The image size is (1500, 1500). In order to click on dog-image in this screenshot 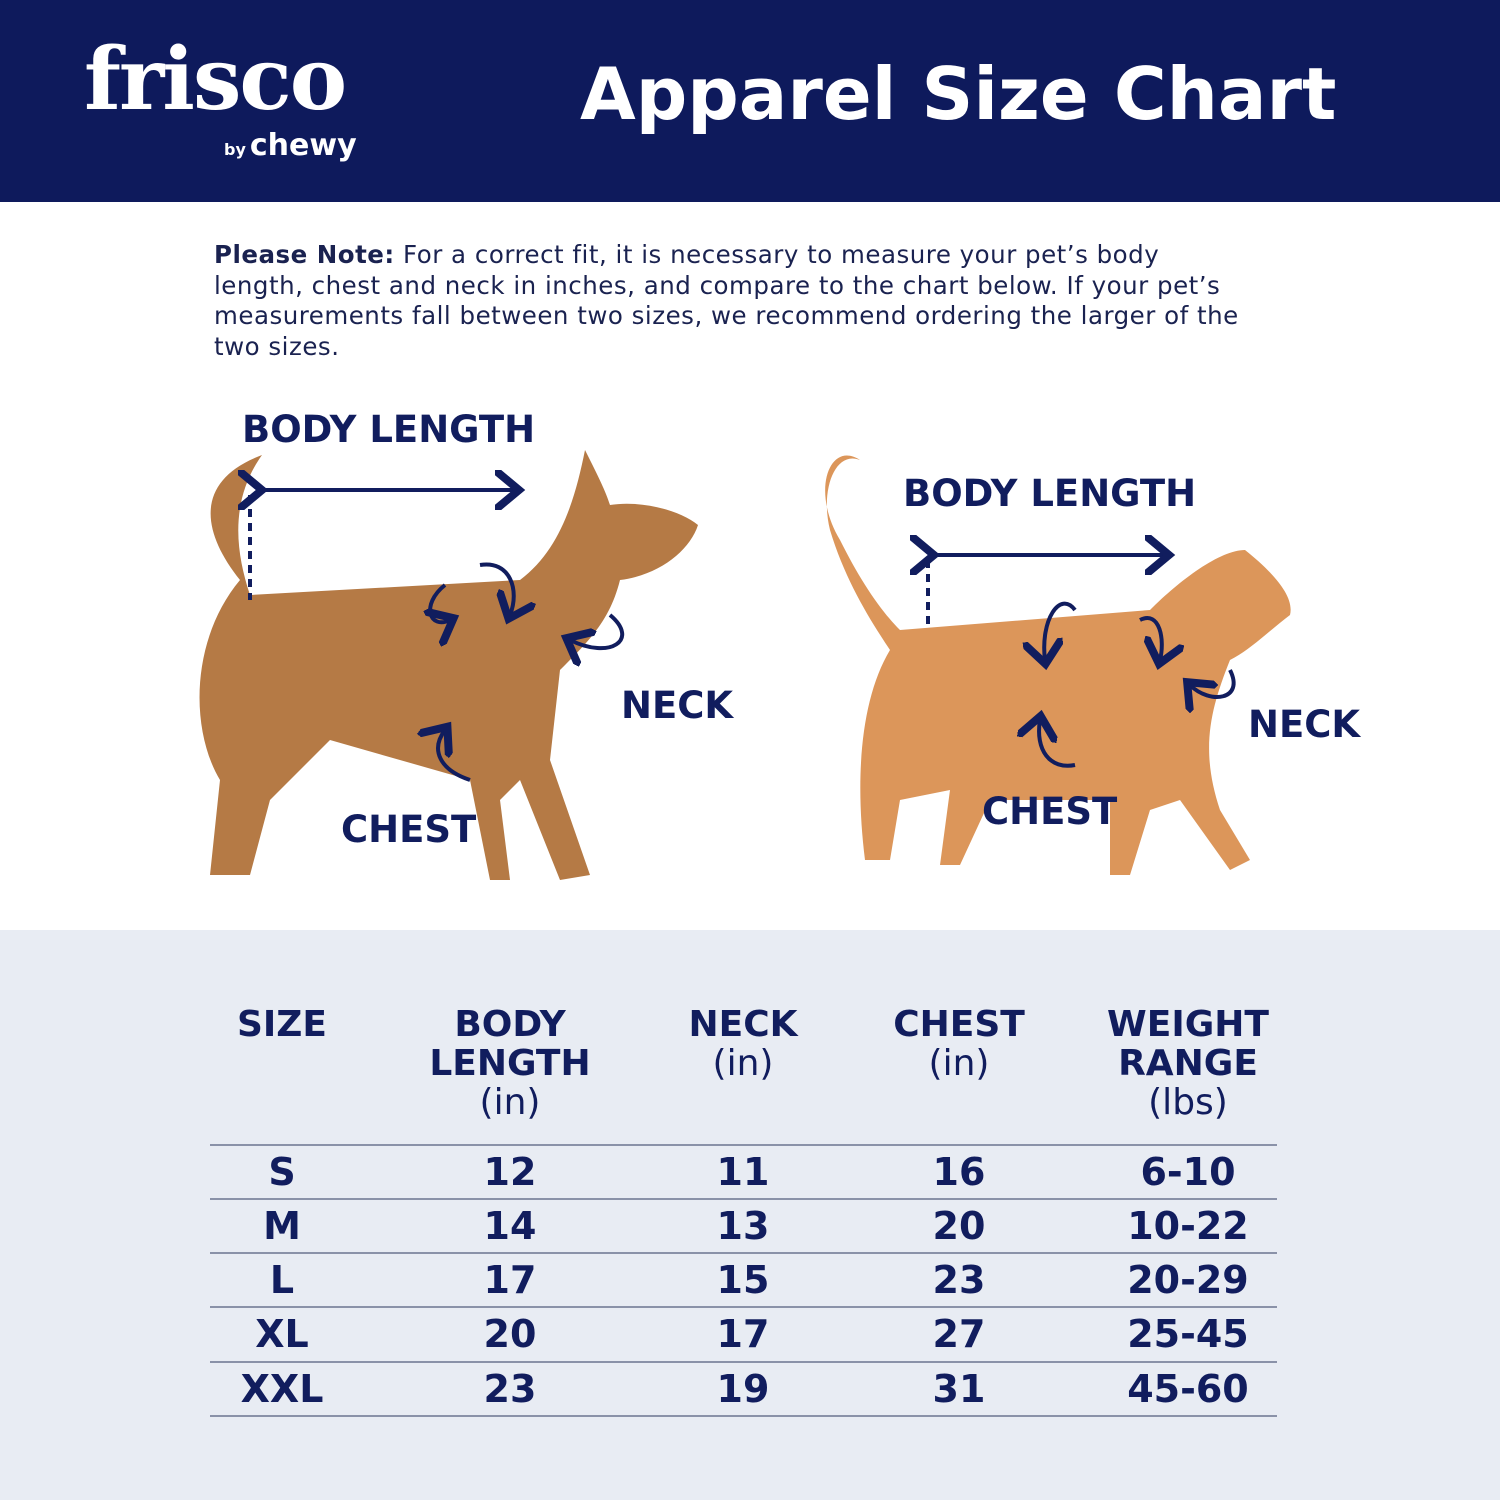, I will do `click(448, 665)`.